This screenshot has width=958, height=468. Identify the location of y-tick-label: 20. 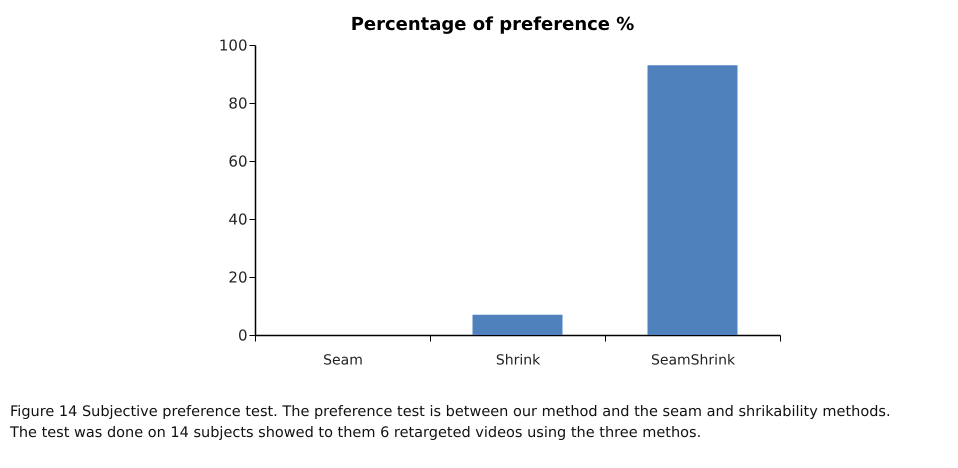
(238, 277).